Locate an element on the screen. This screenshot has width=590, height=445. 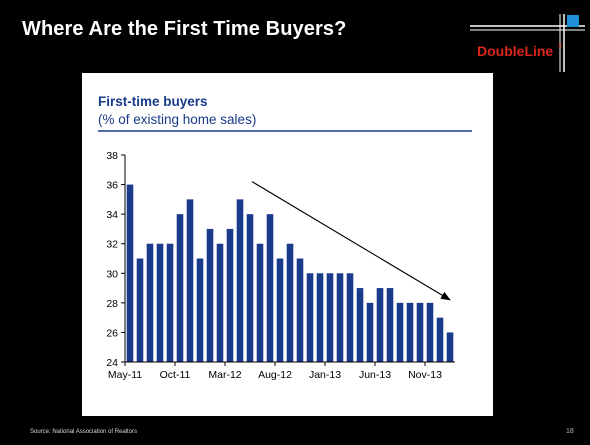
doubleline-logo: DoubleLine ® is located at coordinates (527, 42).